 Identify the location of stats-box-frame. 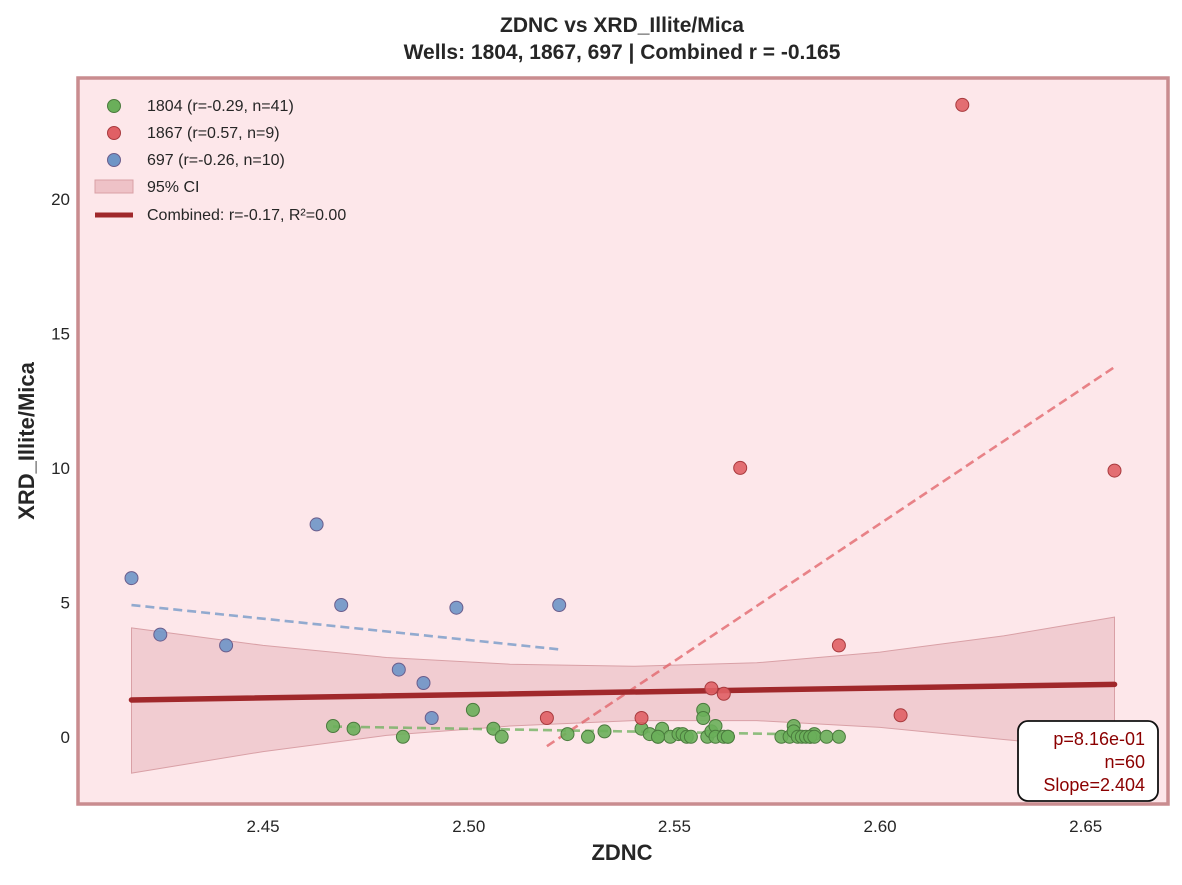
(1088, 761).